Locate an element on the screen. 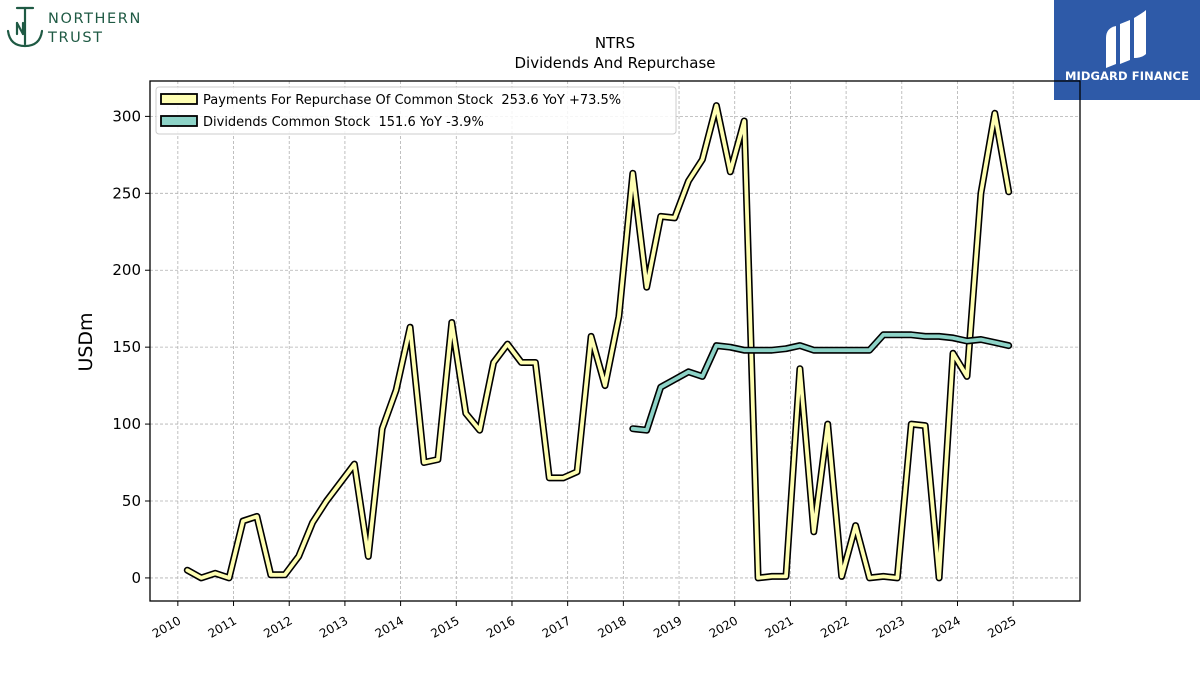 The image size is (1200, 675). x-tick-label: 2013 is located at coordinates (333, 626).